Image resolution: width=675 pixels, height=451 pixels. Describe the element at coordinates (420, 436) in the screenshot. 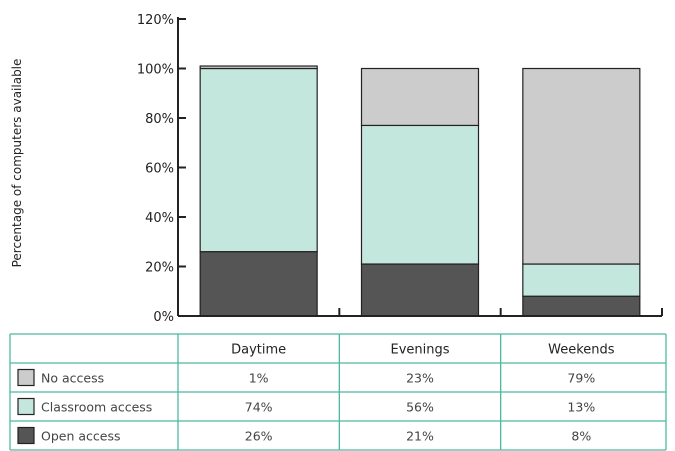

I see `table-cell-value: 21%` at that location.